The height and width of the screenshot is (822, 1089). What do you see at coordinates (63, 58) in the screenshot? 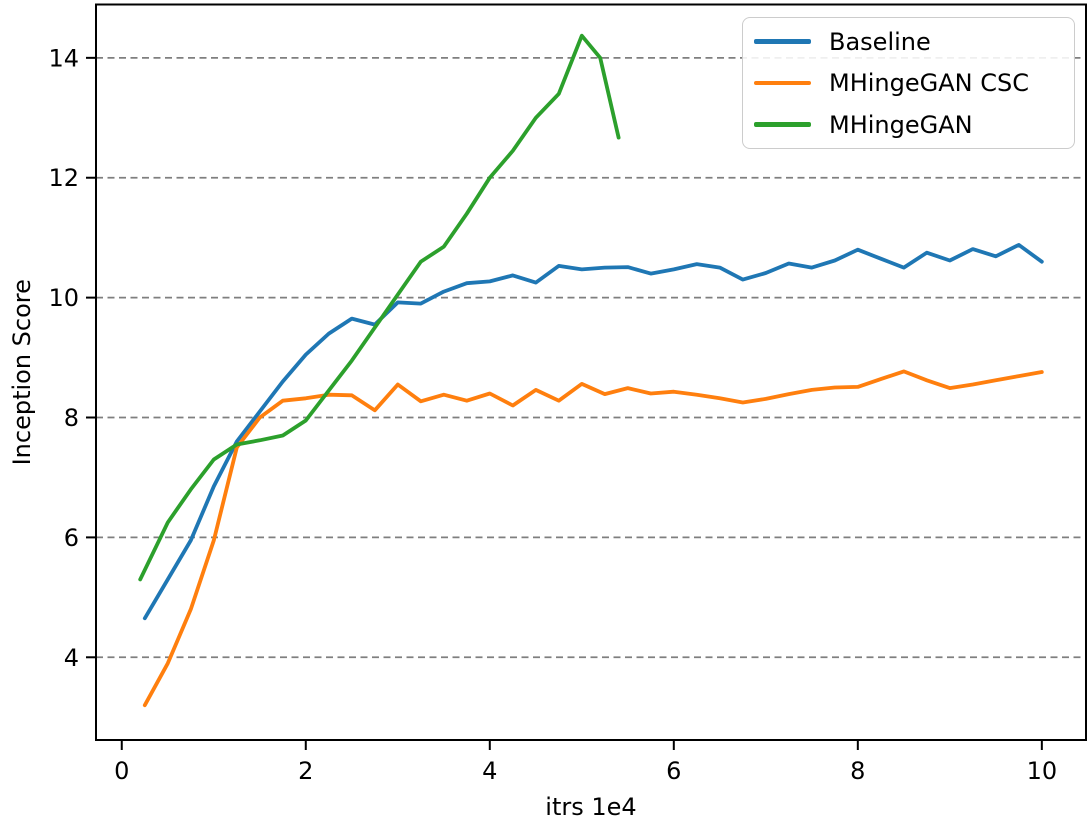
I see `y-tick-label-14: 14` at bounding box center [63, 58].